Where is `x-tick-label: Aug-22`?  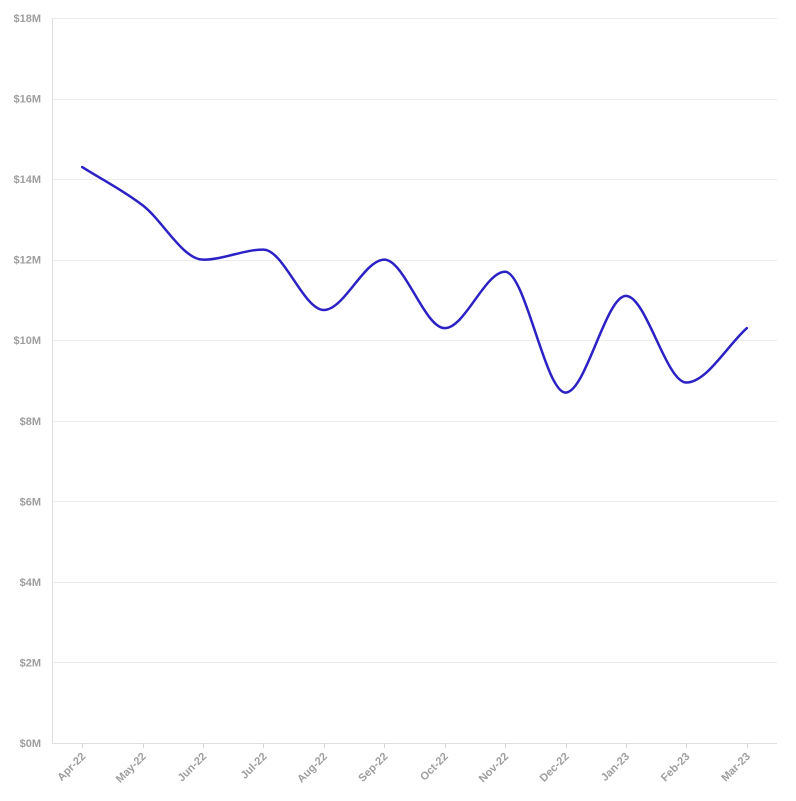 x-tick-label: Aug-22 is located at coordinates (312, 768).